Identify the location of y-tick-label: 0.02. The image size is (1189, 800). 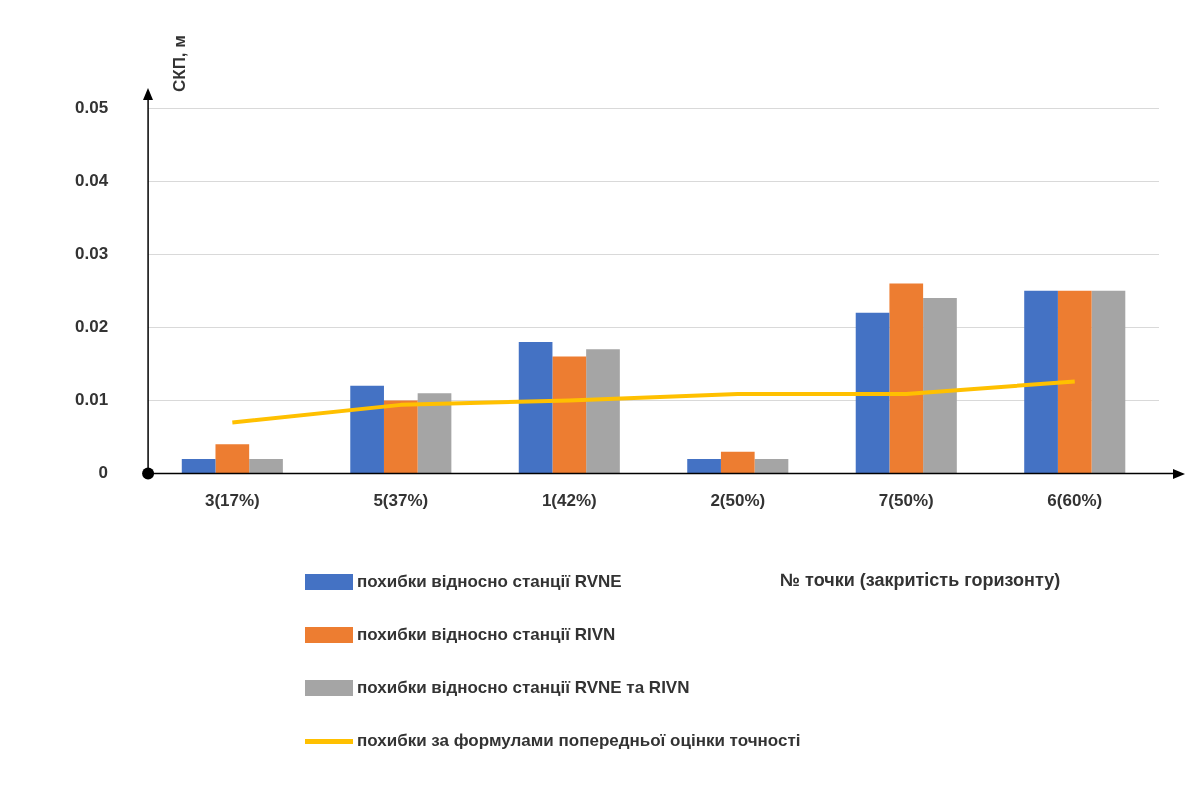
(91, 327).